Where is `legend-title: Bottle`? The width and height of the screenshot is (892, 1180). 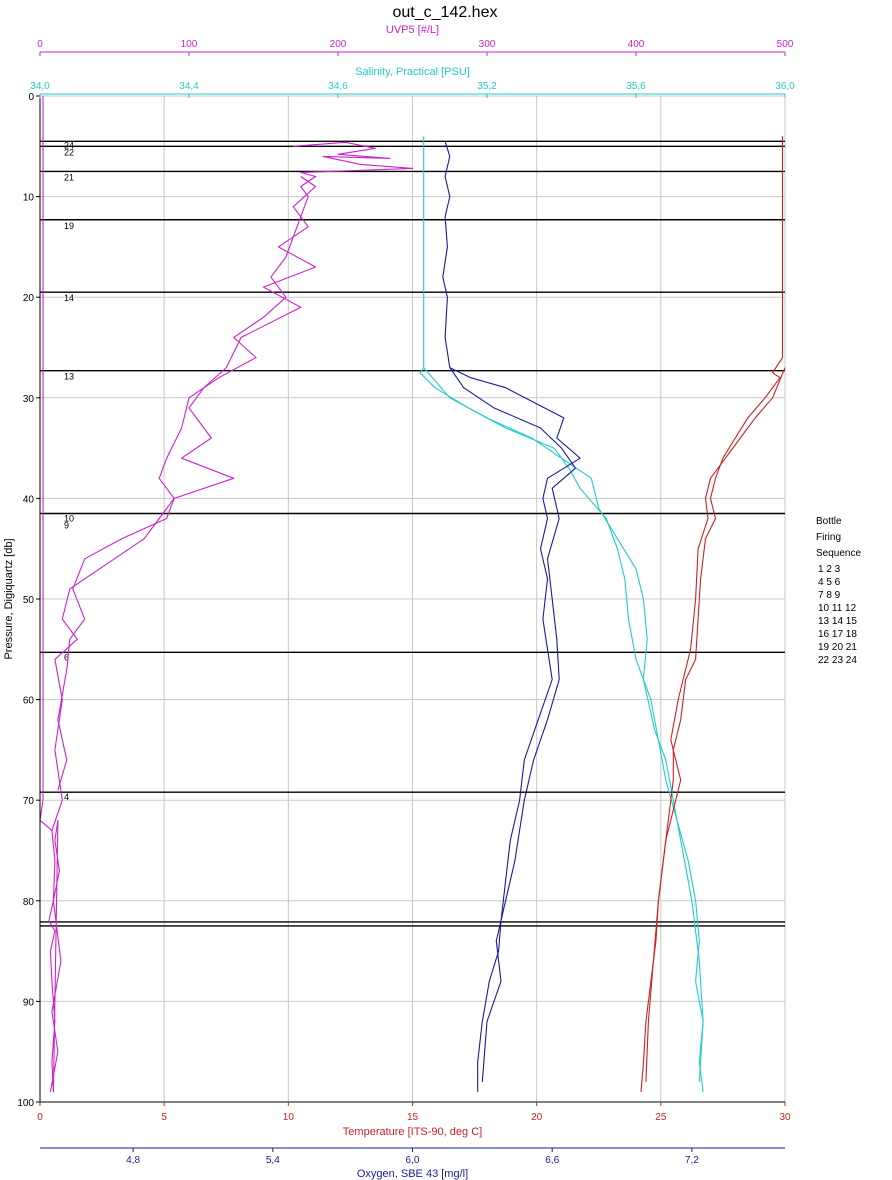
legend-title: Bottle is located at coordinates (829, 521).